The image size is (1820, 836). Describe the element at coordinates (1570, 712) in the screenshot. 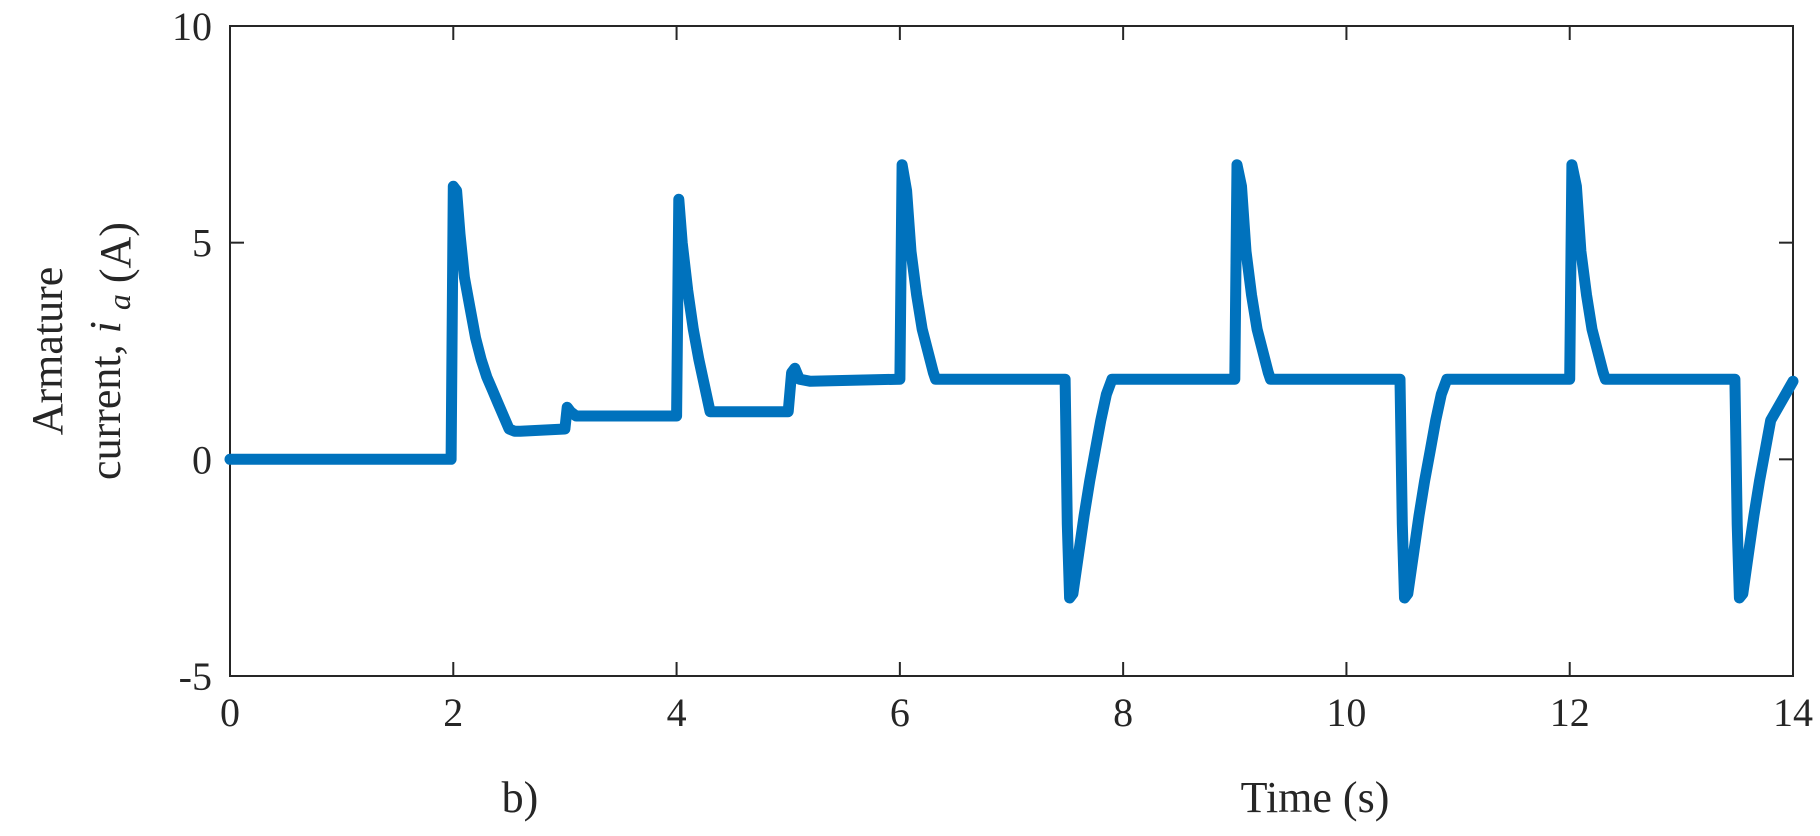

I see `x-tick-label: 12` at that location.